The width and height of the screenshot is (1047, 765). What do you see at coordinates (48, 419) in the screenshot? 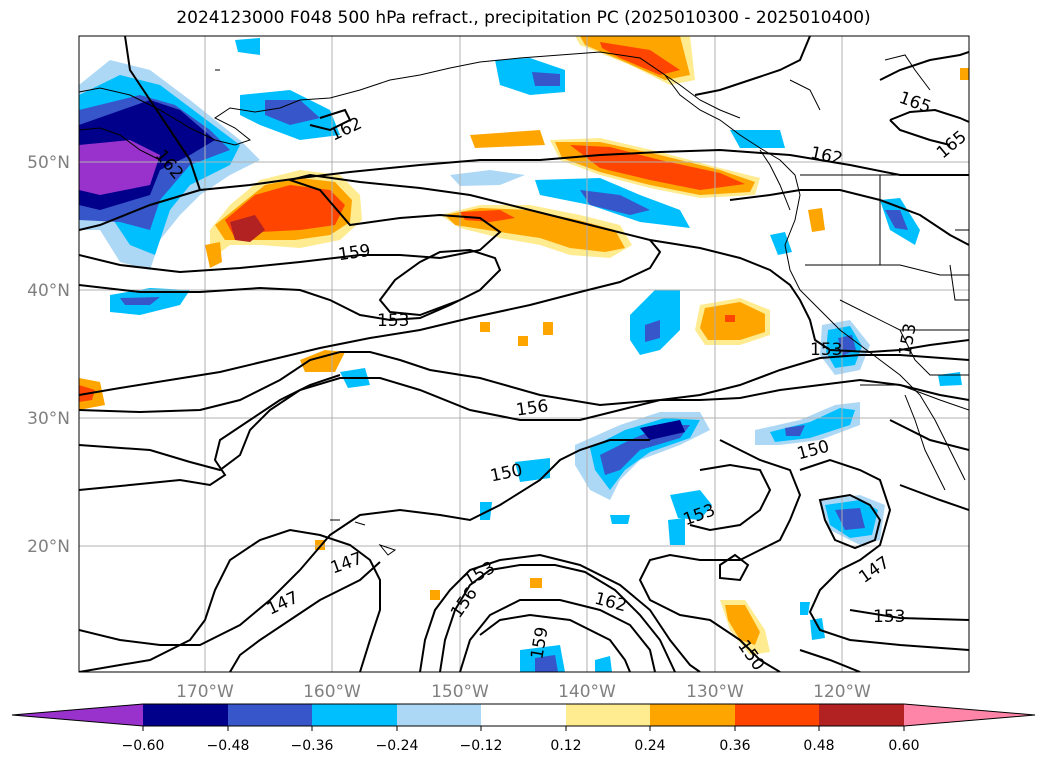
I see `lat-label: 30°N` at bounding box center [48, 419].